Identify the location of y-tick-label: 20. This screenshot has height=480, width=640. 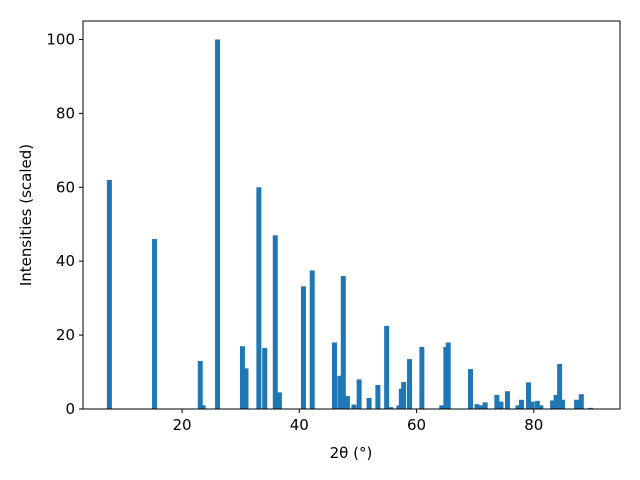
(65, 335).